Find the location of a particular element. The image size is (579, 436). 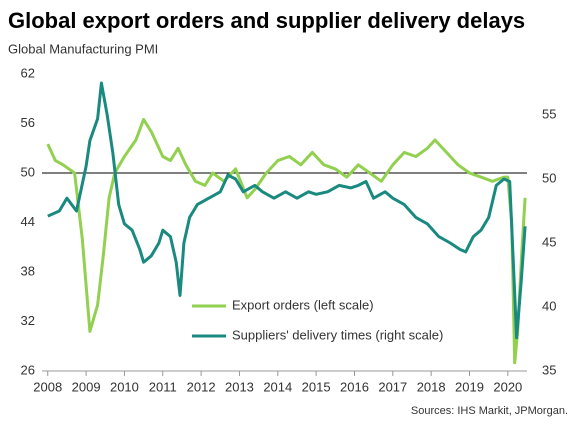

x-tick-label: 2018 is located at coordinates (431, 386).